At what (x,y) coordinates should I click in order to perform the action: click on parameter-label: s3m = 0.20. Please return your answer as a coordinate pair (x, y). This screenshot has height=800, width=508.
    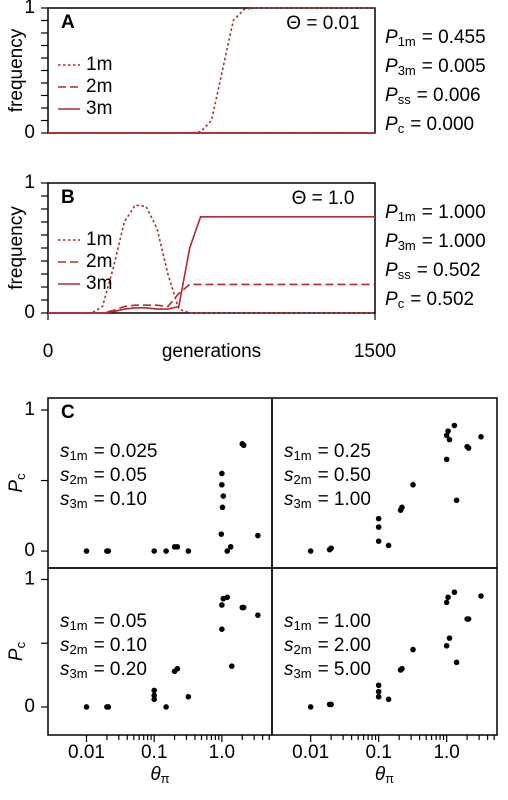
    Looking at the image, I should click on (103, 670).